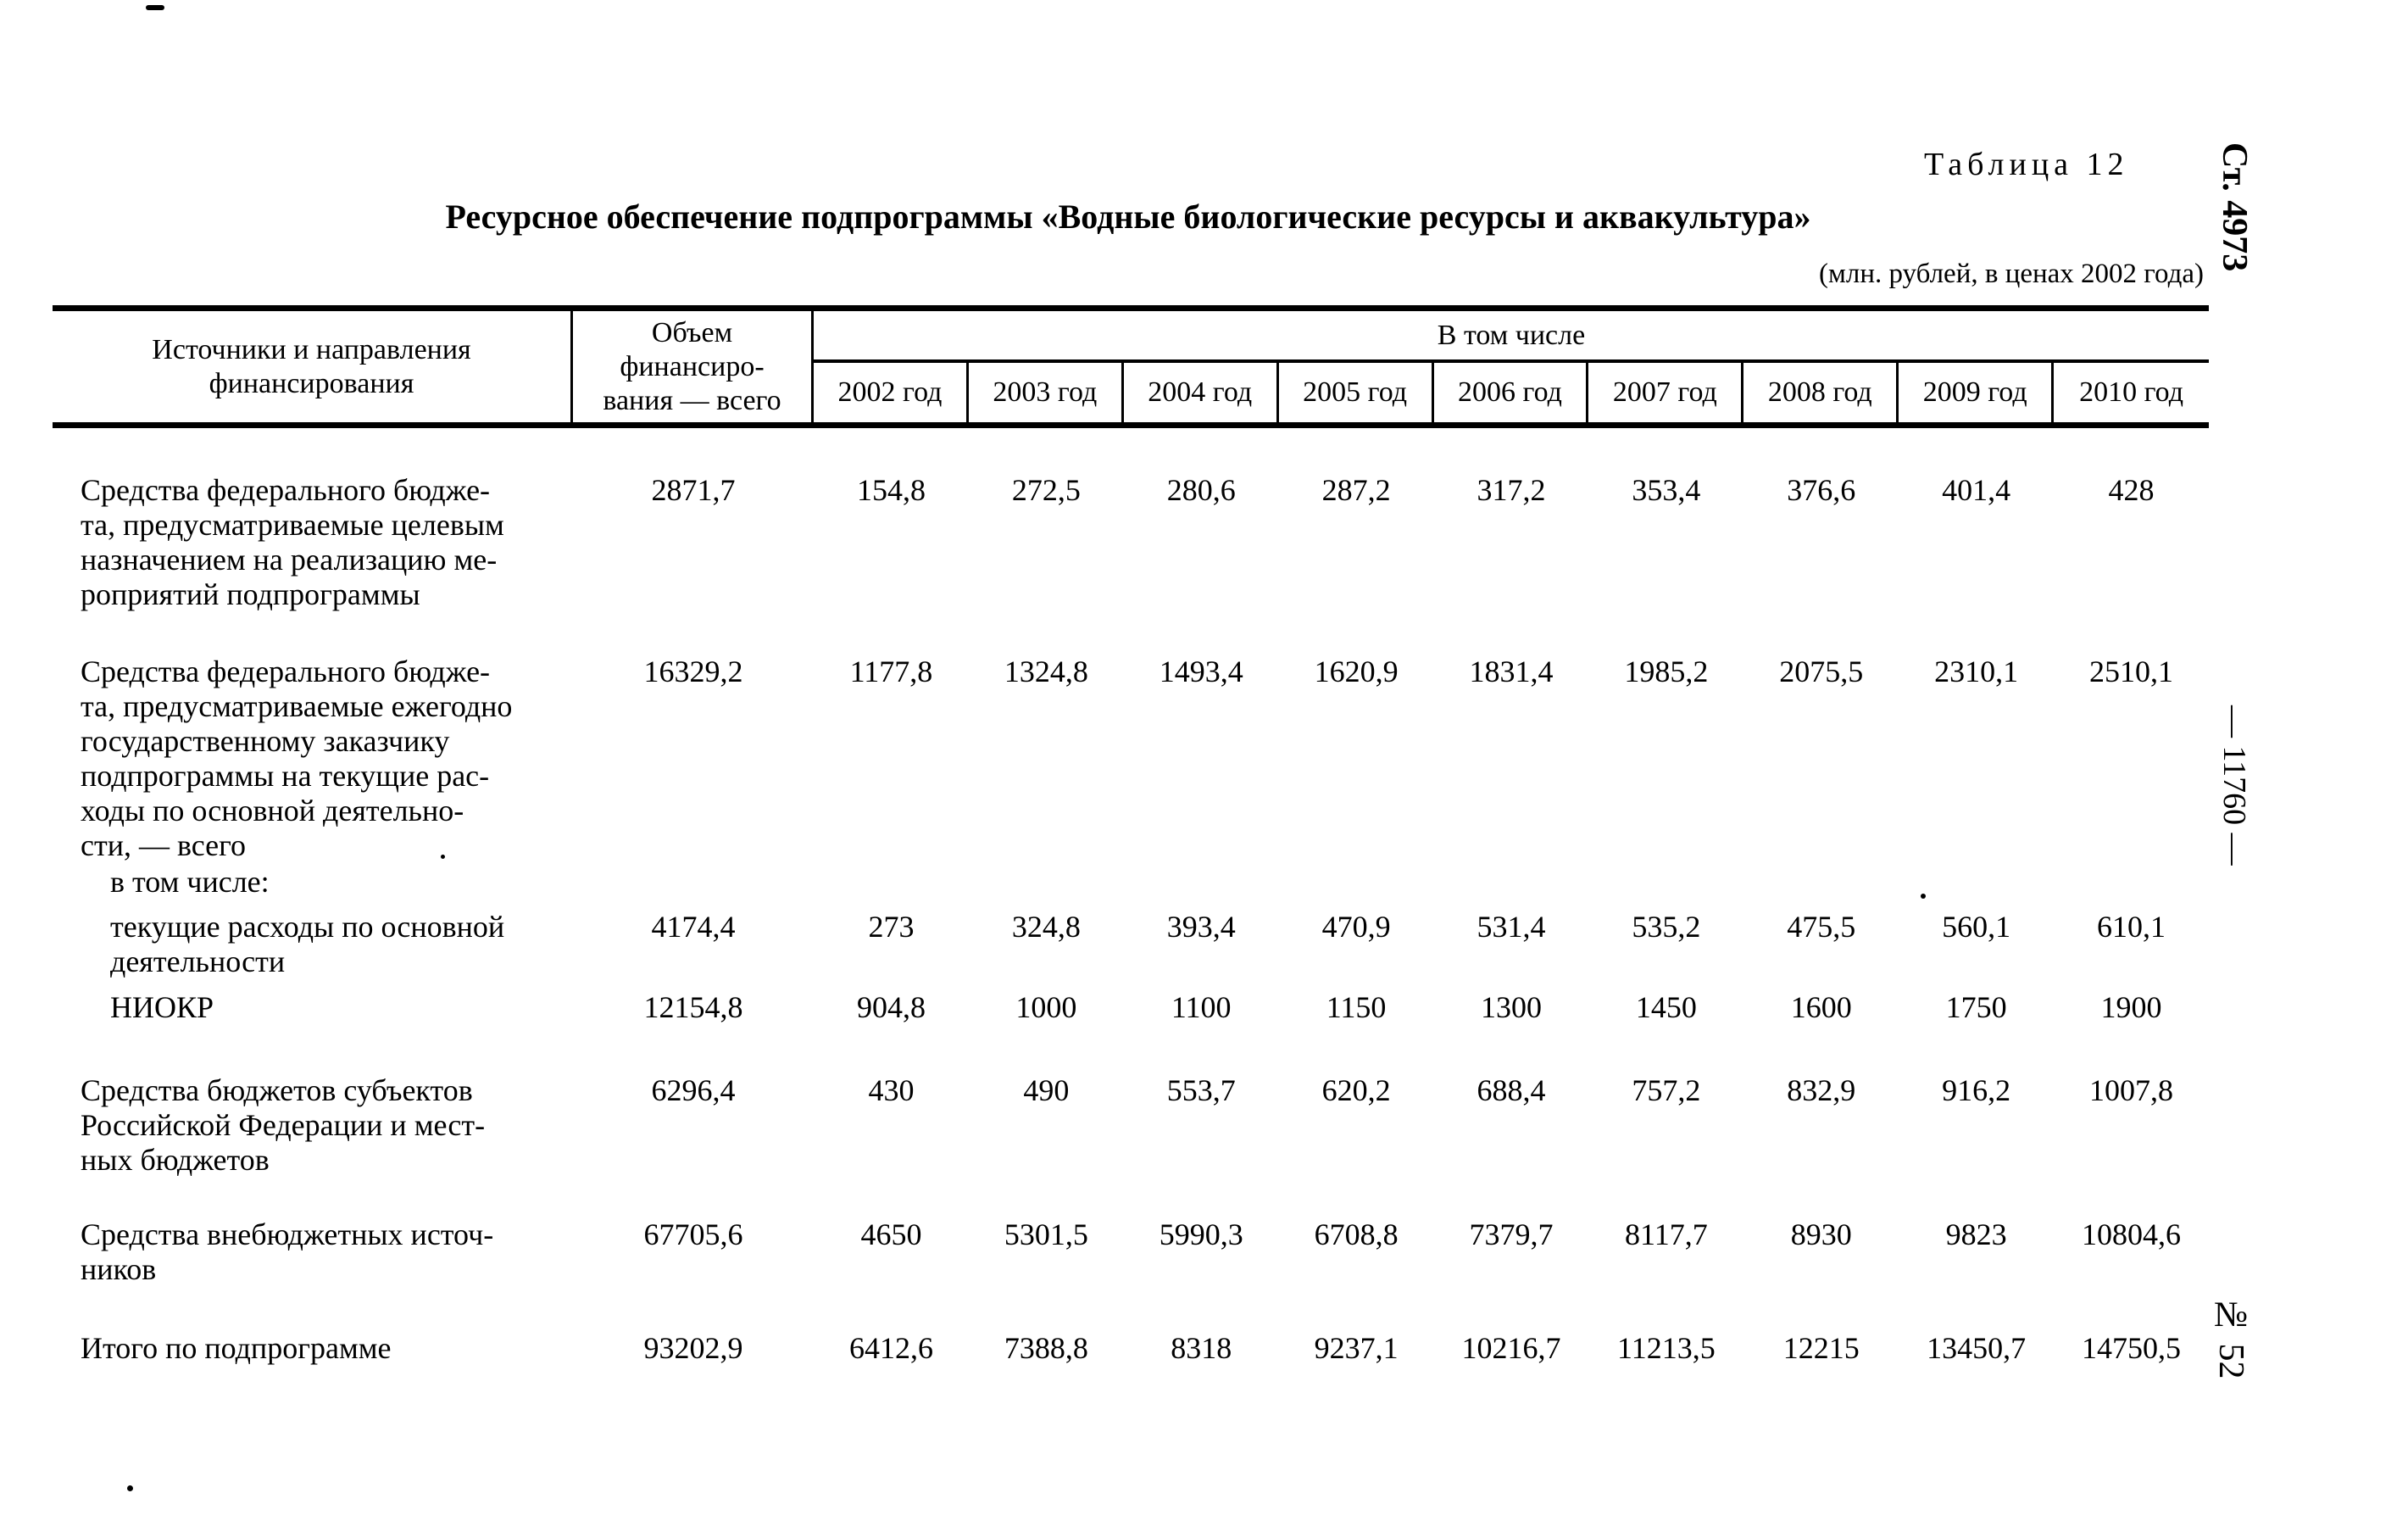  What do you see at coordinates (2131, 490) in the screenshot?
I see `cell-value: 428` at bounding box center [2131, 490].